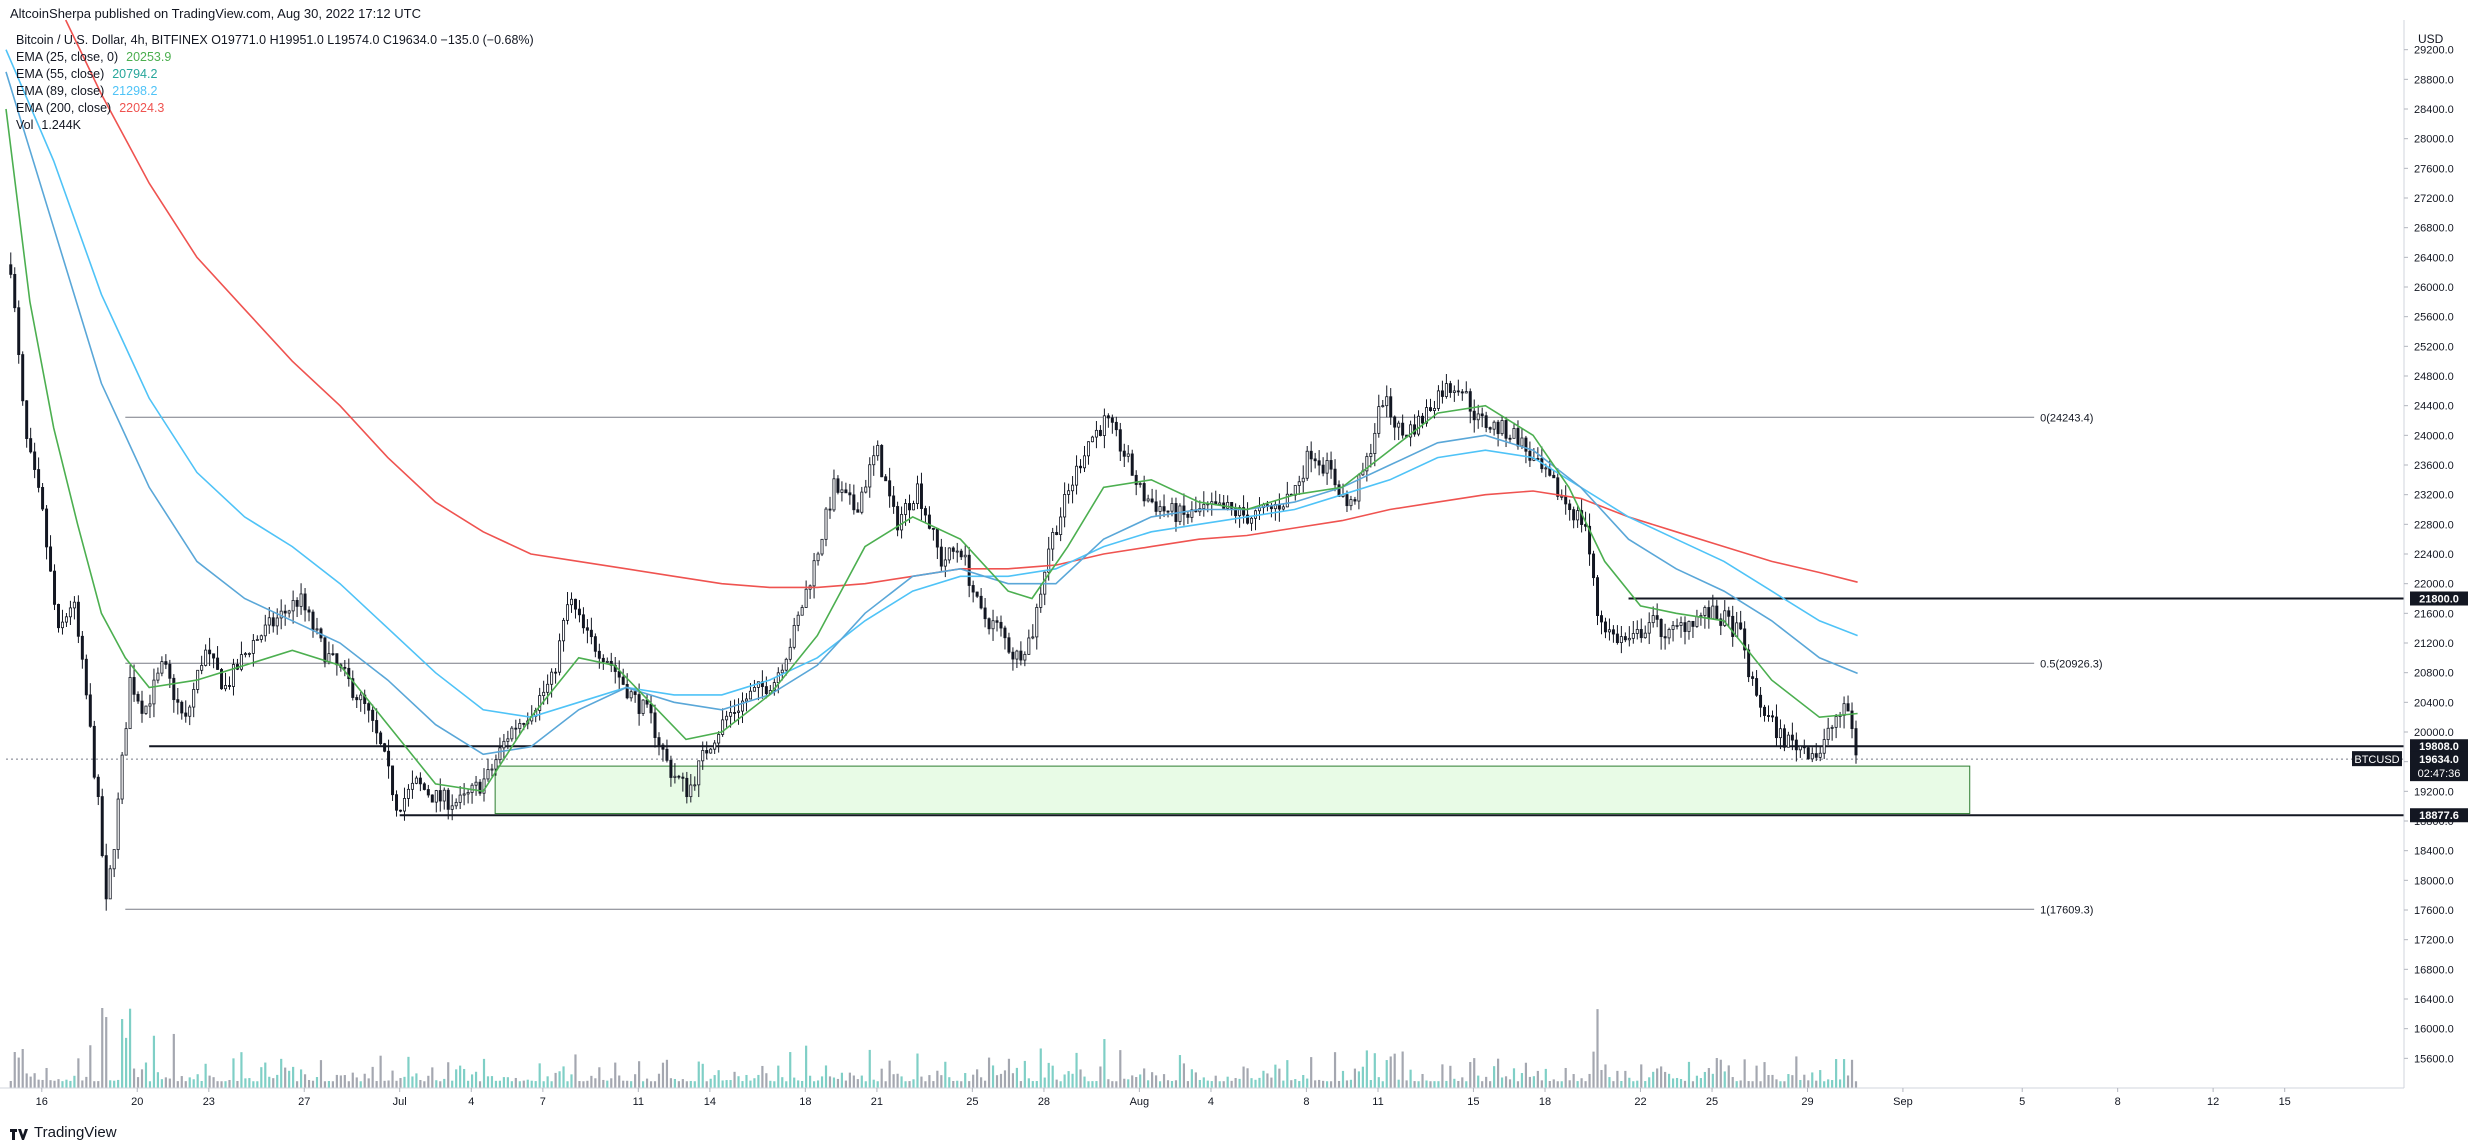  What do you see at coordinates (1232, 790) in the screenshot?
I see `support-zone` at bounding box center [1232, 790].